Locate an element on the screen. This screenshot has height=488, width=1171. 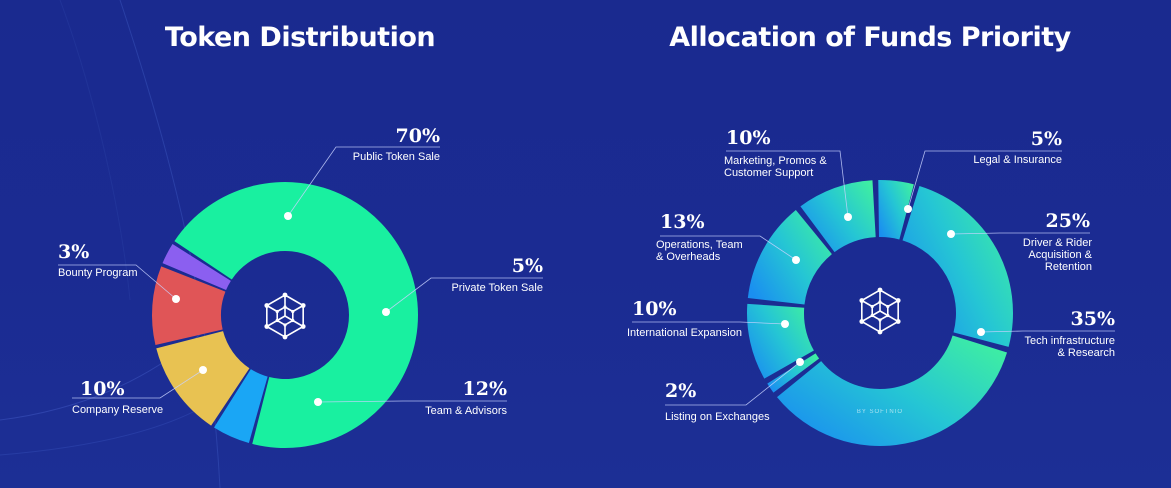
right-data-label-driver-rider-acquisition-retention: 25% is located at coordinates (1068, 221).